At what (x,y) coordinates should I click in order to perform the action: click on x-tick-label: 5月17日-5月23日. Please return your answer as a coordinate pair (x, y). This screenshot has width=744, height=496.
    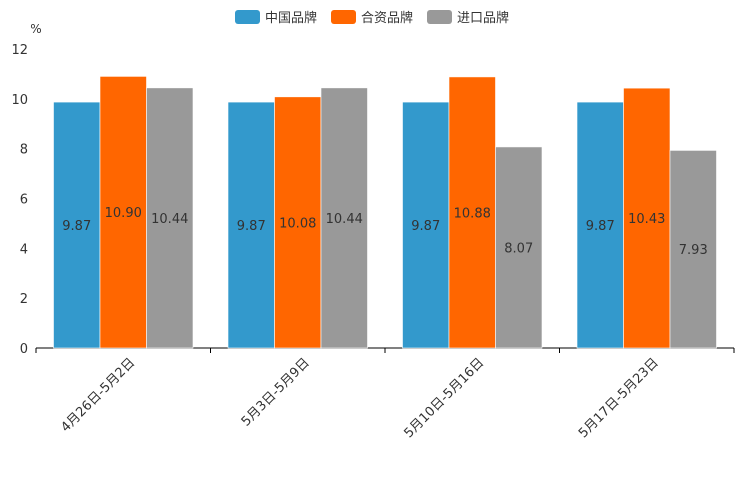
    Looking at the image, I should click on (619, 398).